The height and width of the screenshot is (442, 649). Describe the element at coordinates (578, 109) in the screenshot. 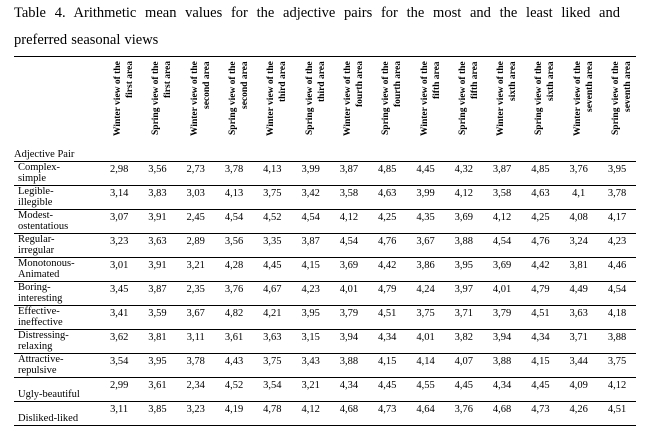

I see `column-header: Winter view of the seventh area` at that location.